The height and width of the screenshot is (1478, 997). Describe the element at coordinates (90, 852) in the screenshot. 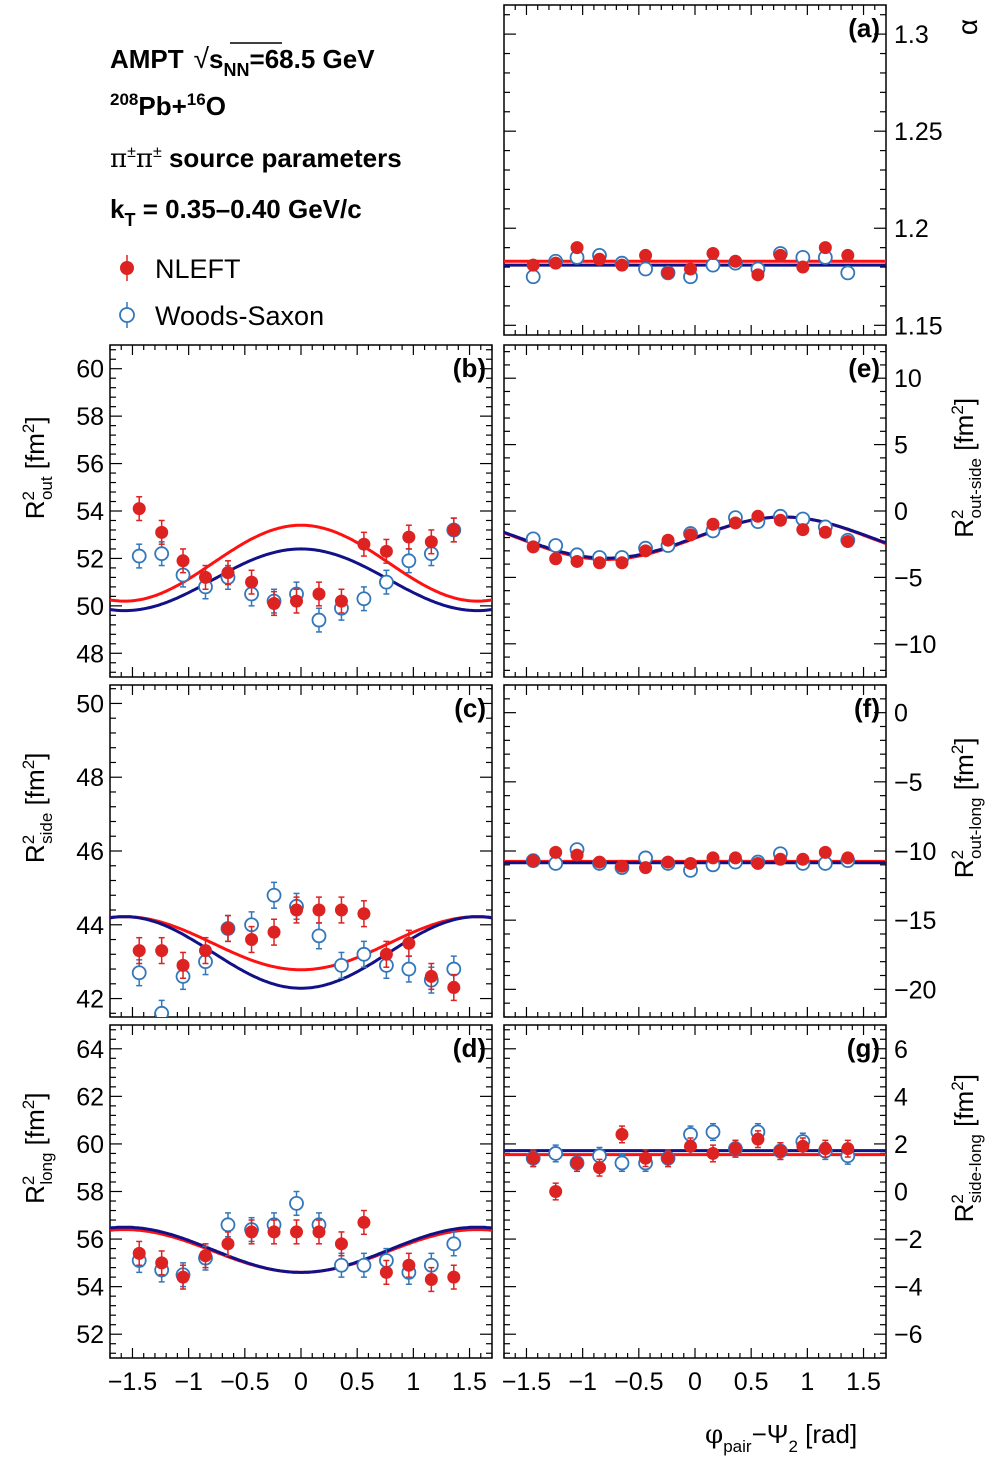

I see `y-tick-label: 46` at that location.